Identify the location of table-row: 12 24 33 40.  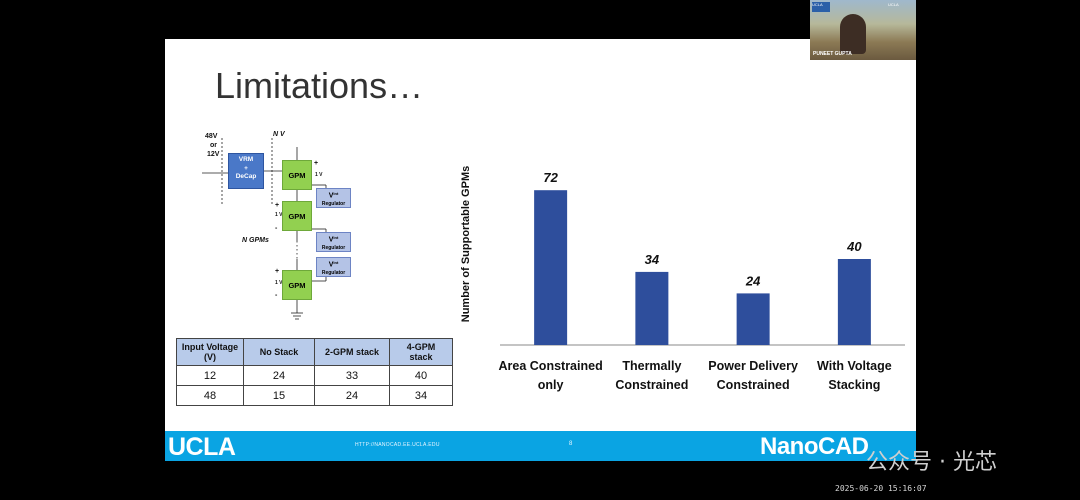
(314, 375).